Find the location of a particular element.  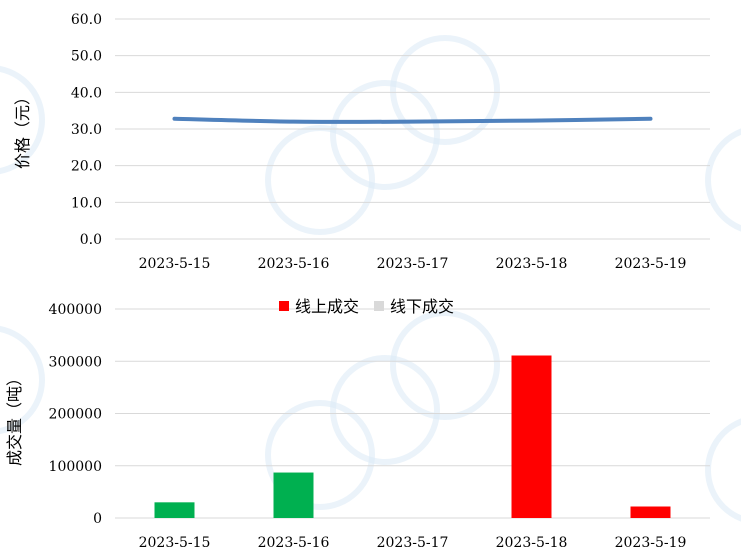

top-y-tick-label: 60.0 is located at coordinates (86, 20).